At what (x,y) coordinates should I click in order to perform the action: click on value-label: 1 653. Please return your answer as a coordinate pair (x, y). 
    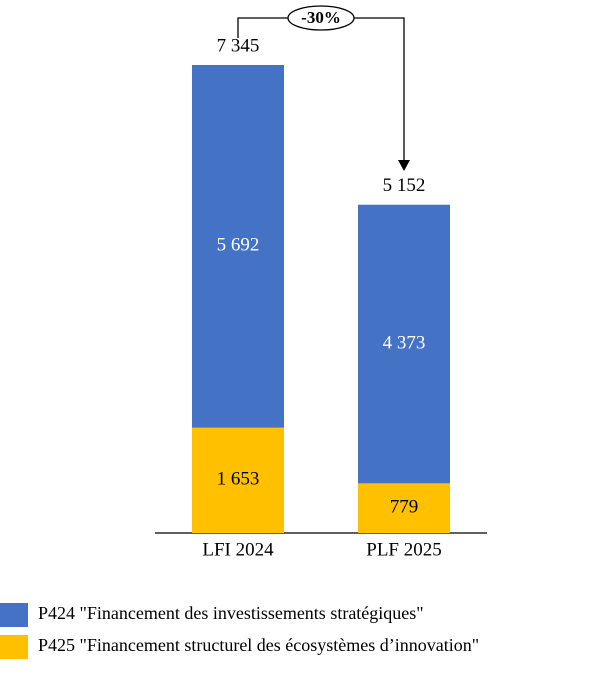
    Looking at the image, I should click on (238, 479).